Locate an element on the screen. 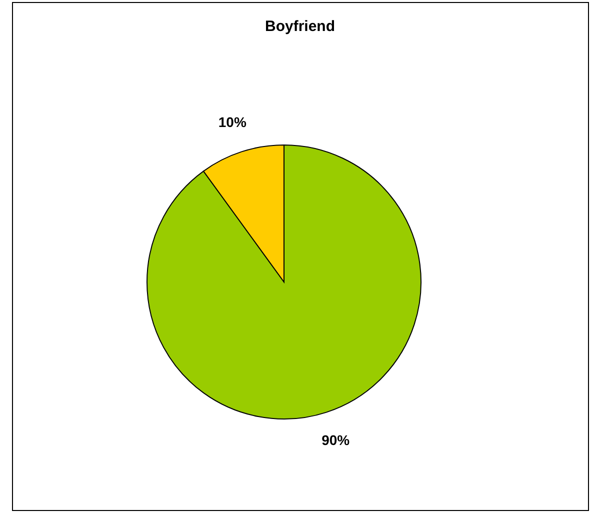  data-label: 10% is located at coordinates (232, 122).